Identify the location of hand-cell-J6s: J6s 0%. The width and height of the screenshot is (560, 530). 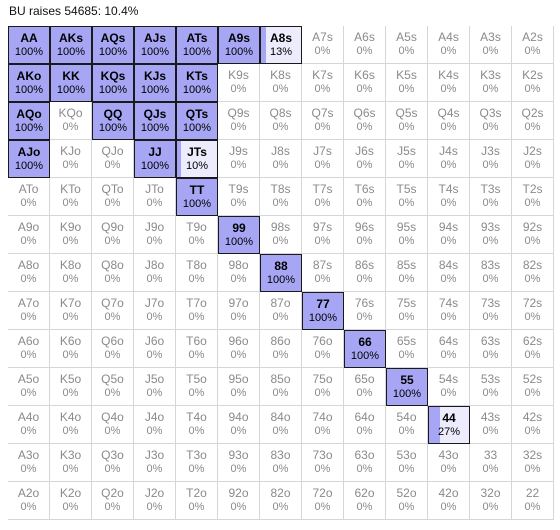
(365, 159).